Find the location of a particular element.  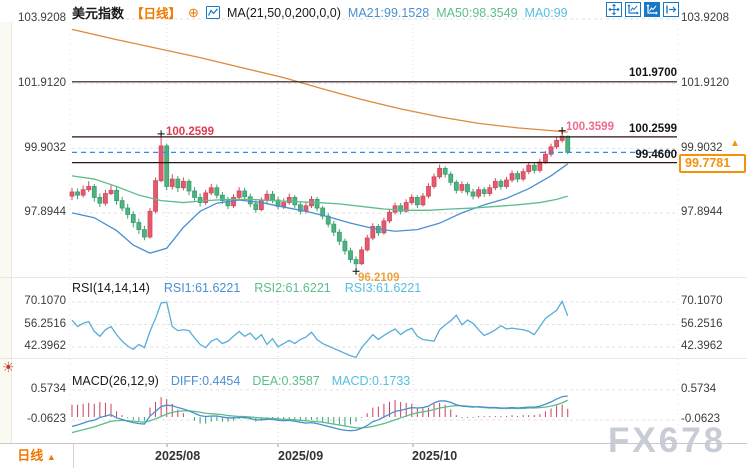

ma0-value: MA0:99 is located at coordinates (546, 12).